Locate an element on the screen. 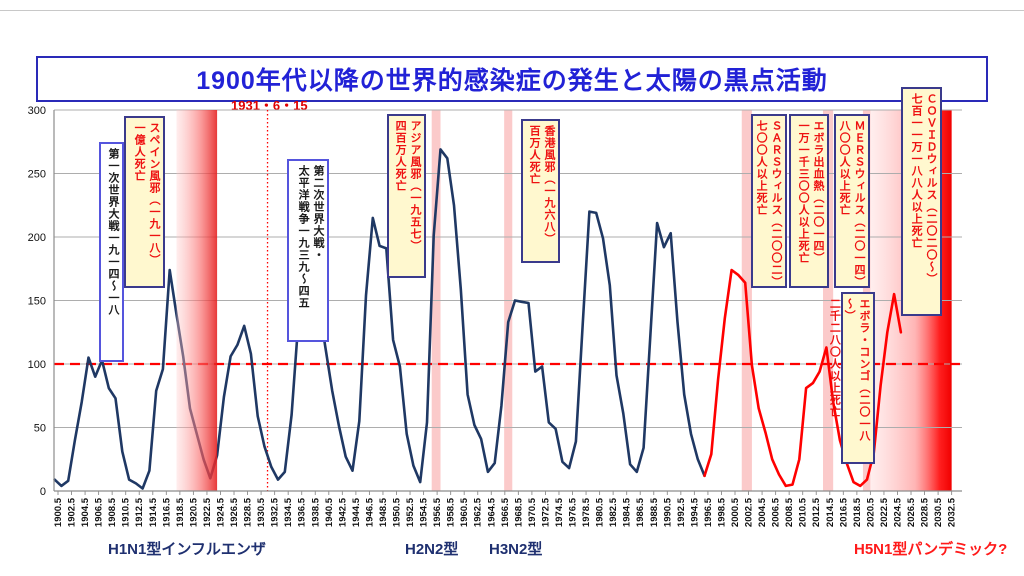  annotation-ww2: 第二次世界大戦・ 太平洋戦争一九三九～四五 is located at coordinates (308, 250).